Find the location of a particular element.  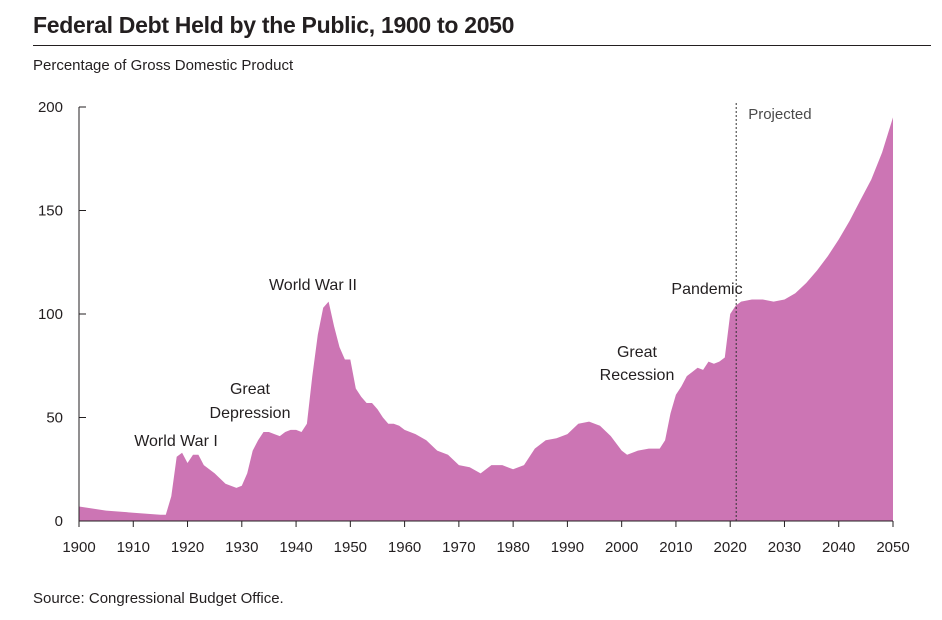

y-tick-label: 200 is located at coordinates (50, 107).